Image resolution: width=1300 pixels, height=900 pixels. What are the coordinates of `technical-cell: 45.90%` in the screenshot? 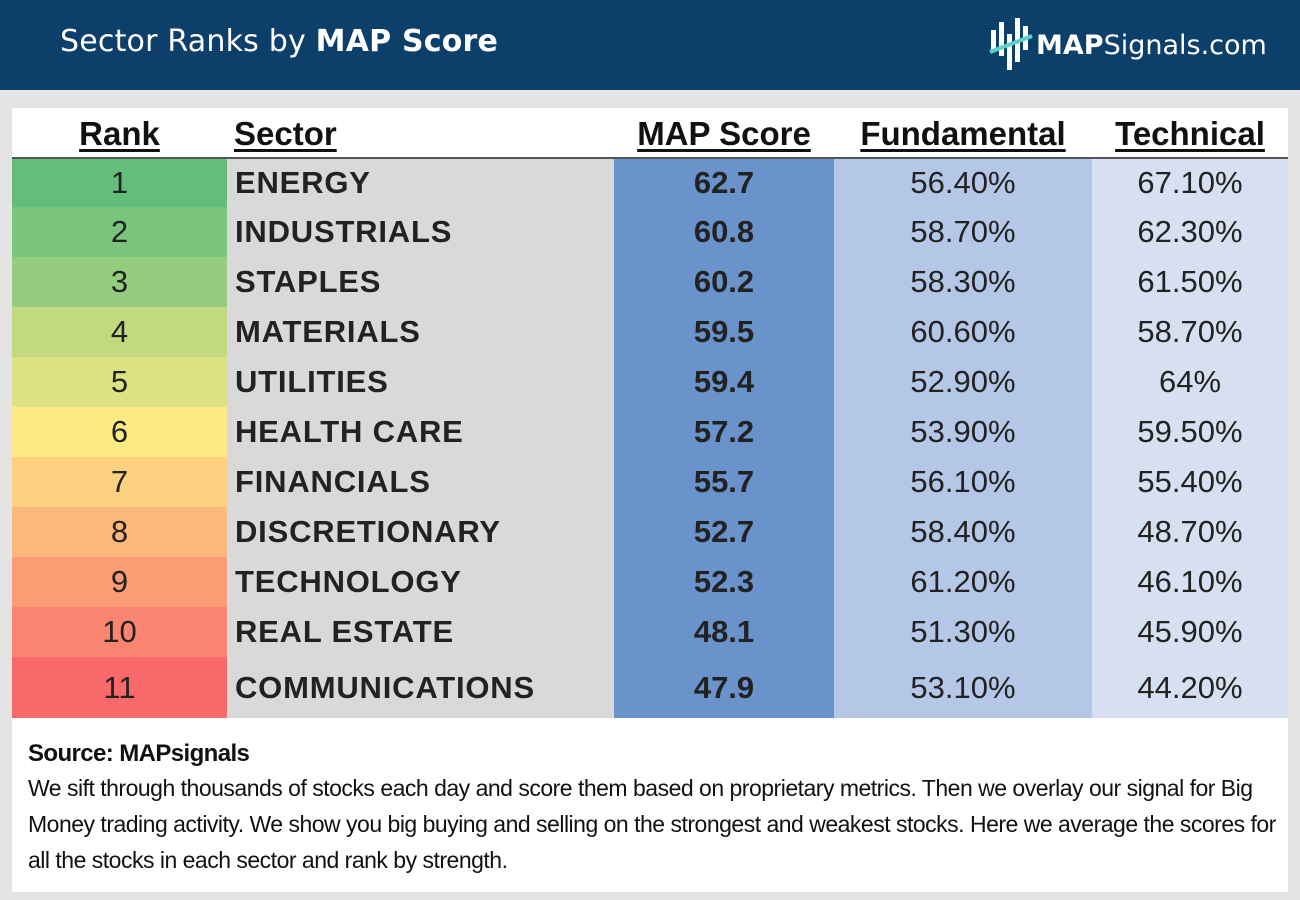 It's located at (1190, 632).